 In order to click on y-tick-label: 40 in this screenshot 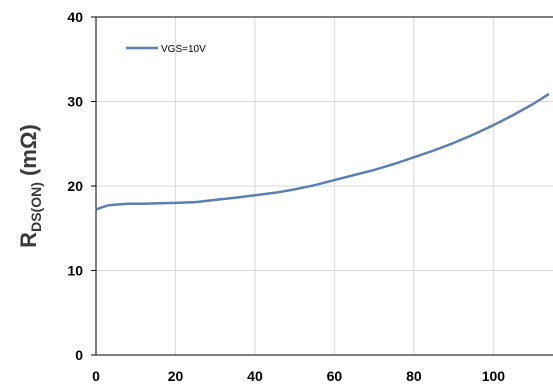, I will do `click(75, 17)`.